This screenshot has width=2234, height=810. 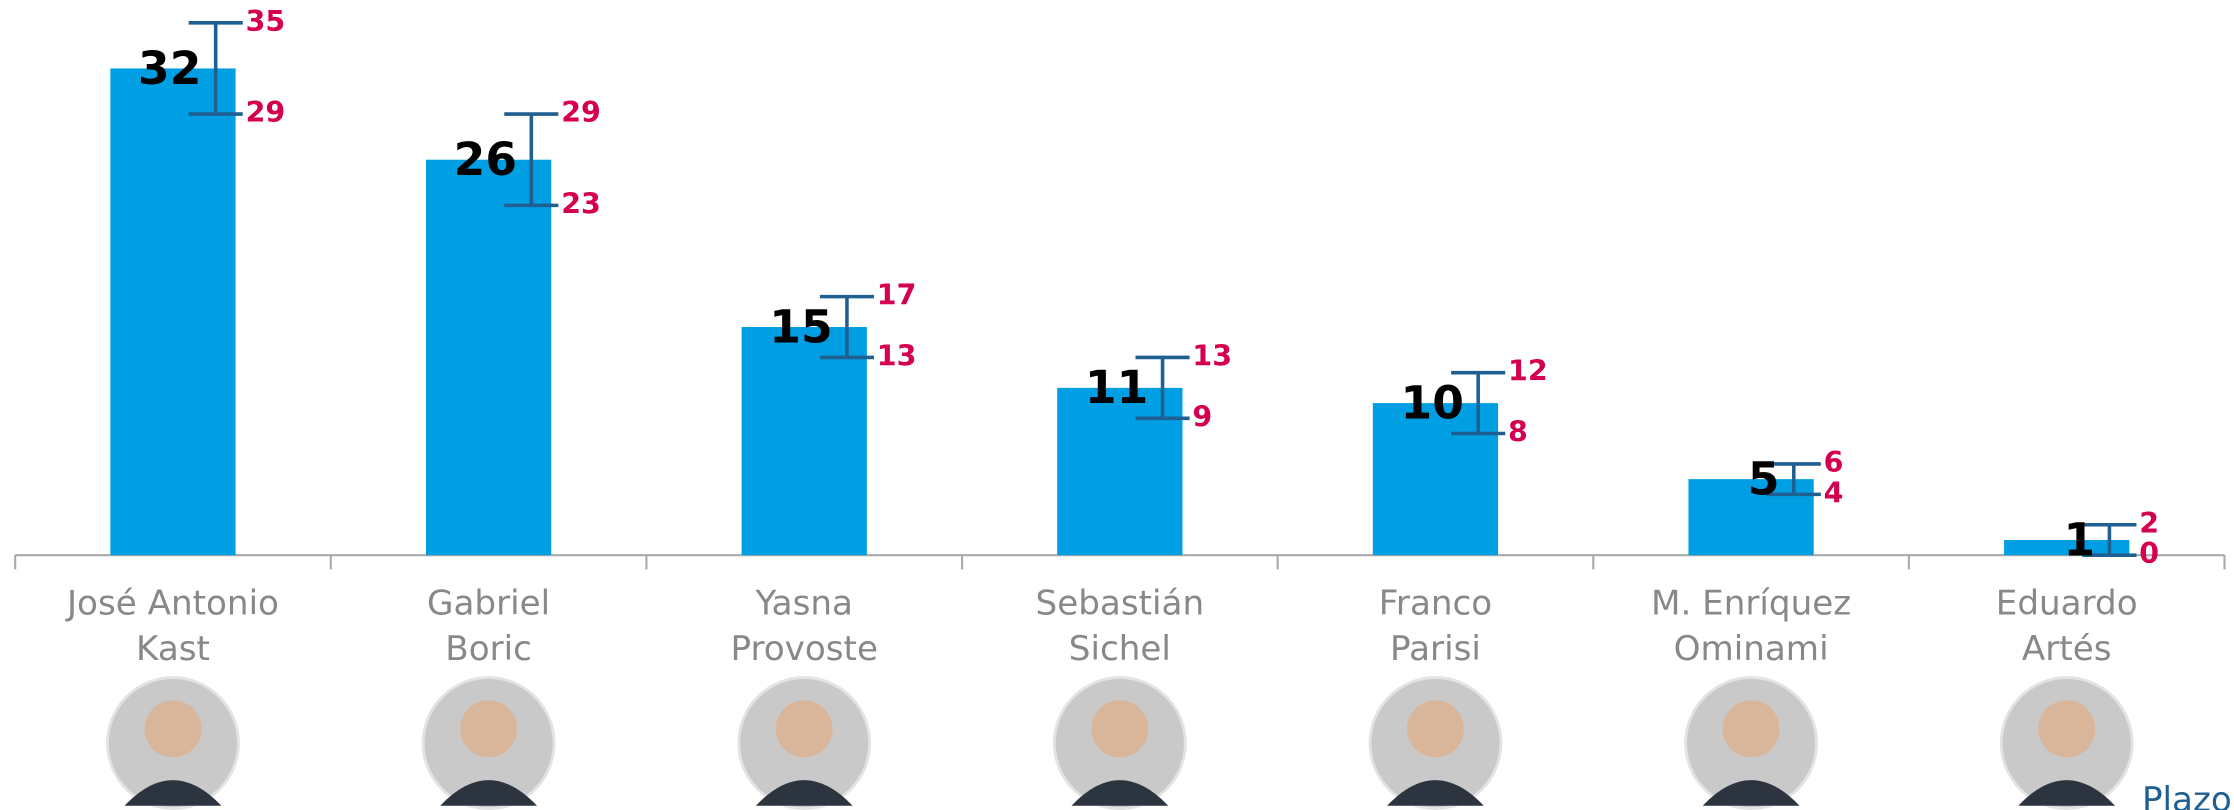 What do you see at coordinates (1834, 462) in the screenshot?
I see `upper-label: 6` at bounding box center [1834, 462].